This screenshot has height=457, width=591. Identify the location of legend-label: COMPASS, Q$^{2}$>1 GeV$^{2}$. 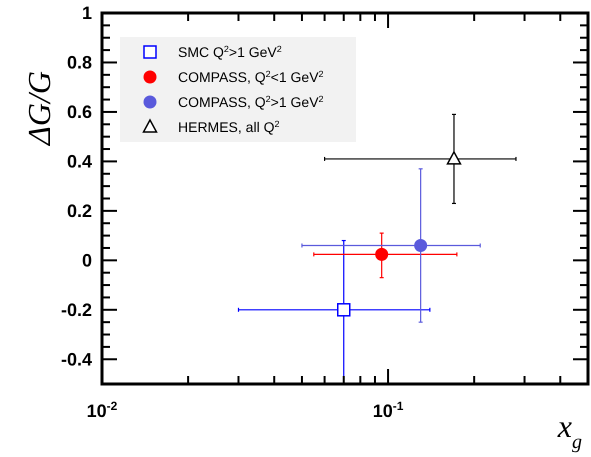
(251, 102).